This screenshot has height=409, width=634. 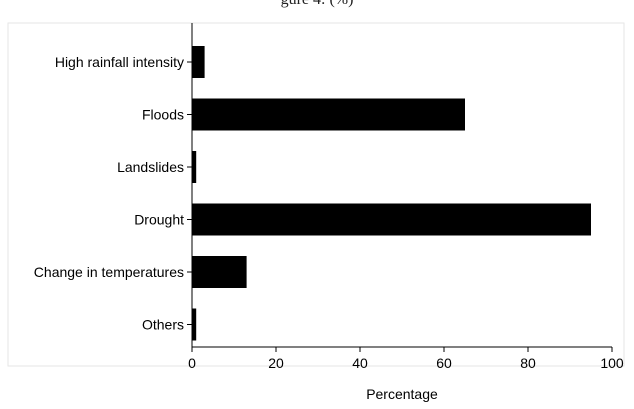 What do you see at coordinates (528, 363) in the screenshot?
I see `x-tick-label: 80` at bounding box center [528, 363].